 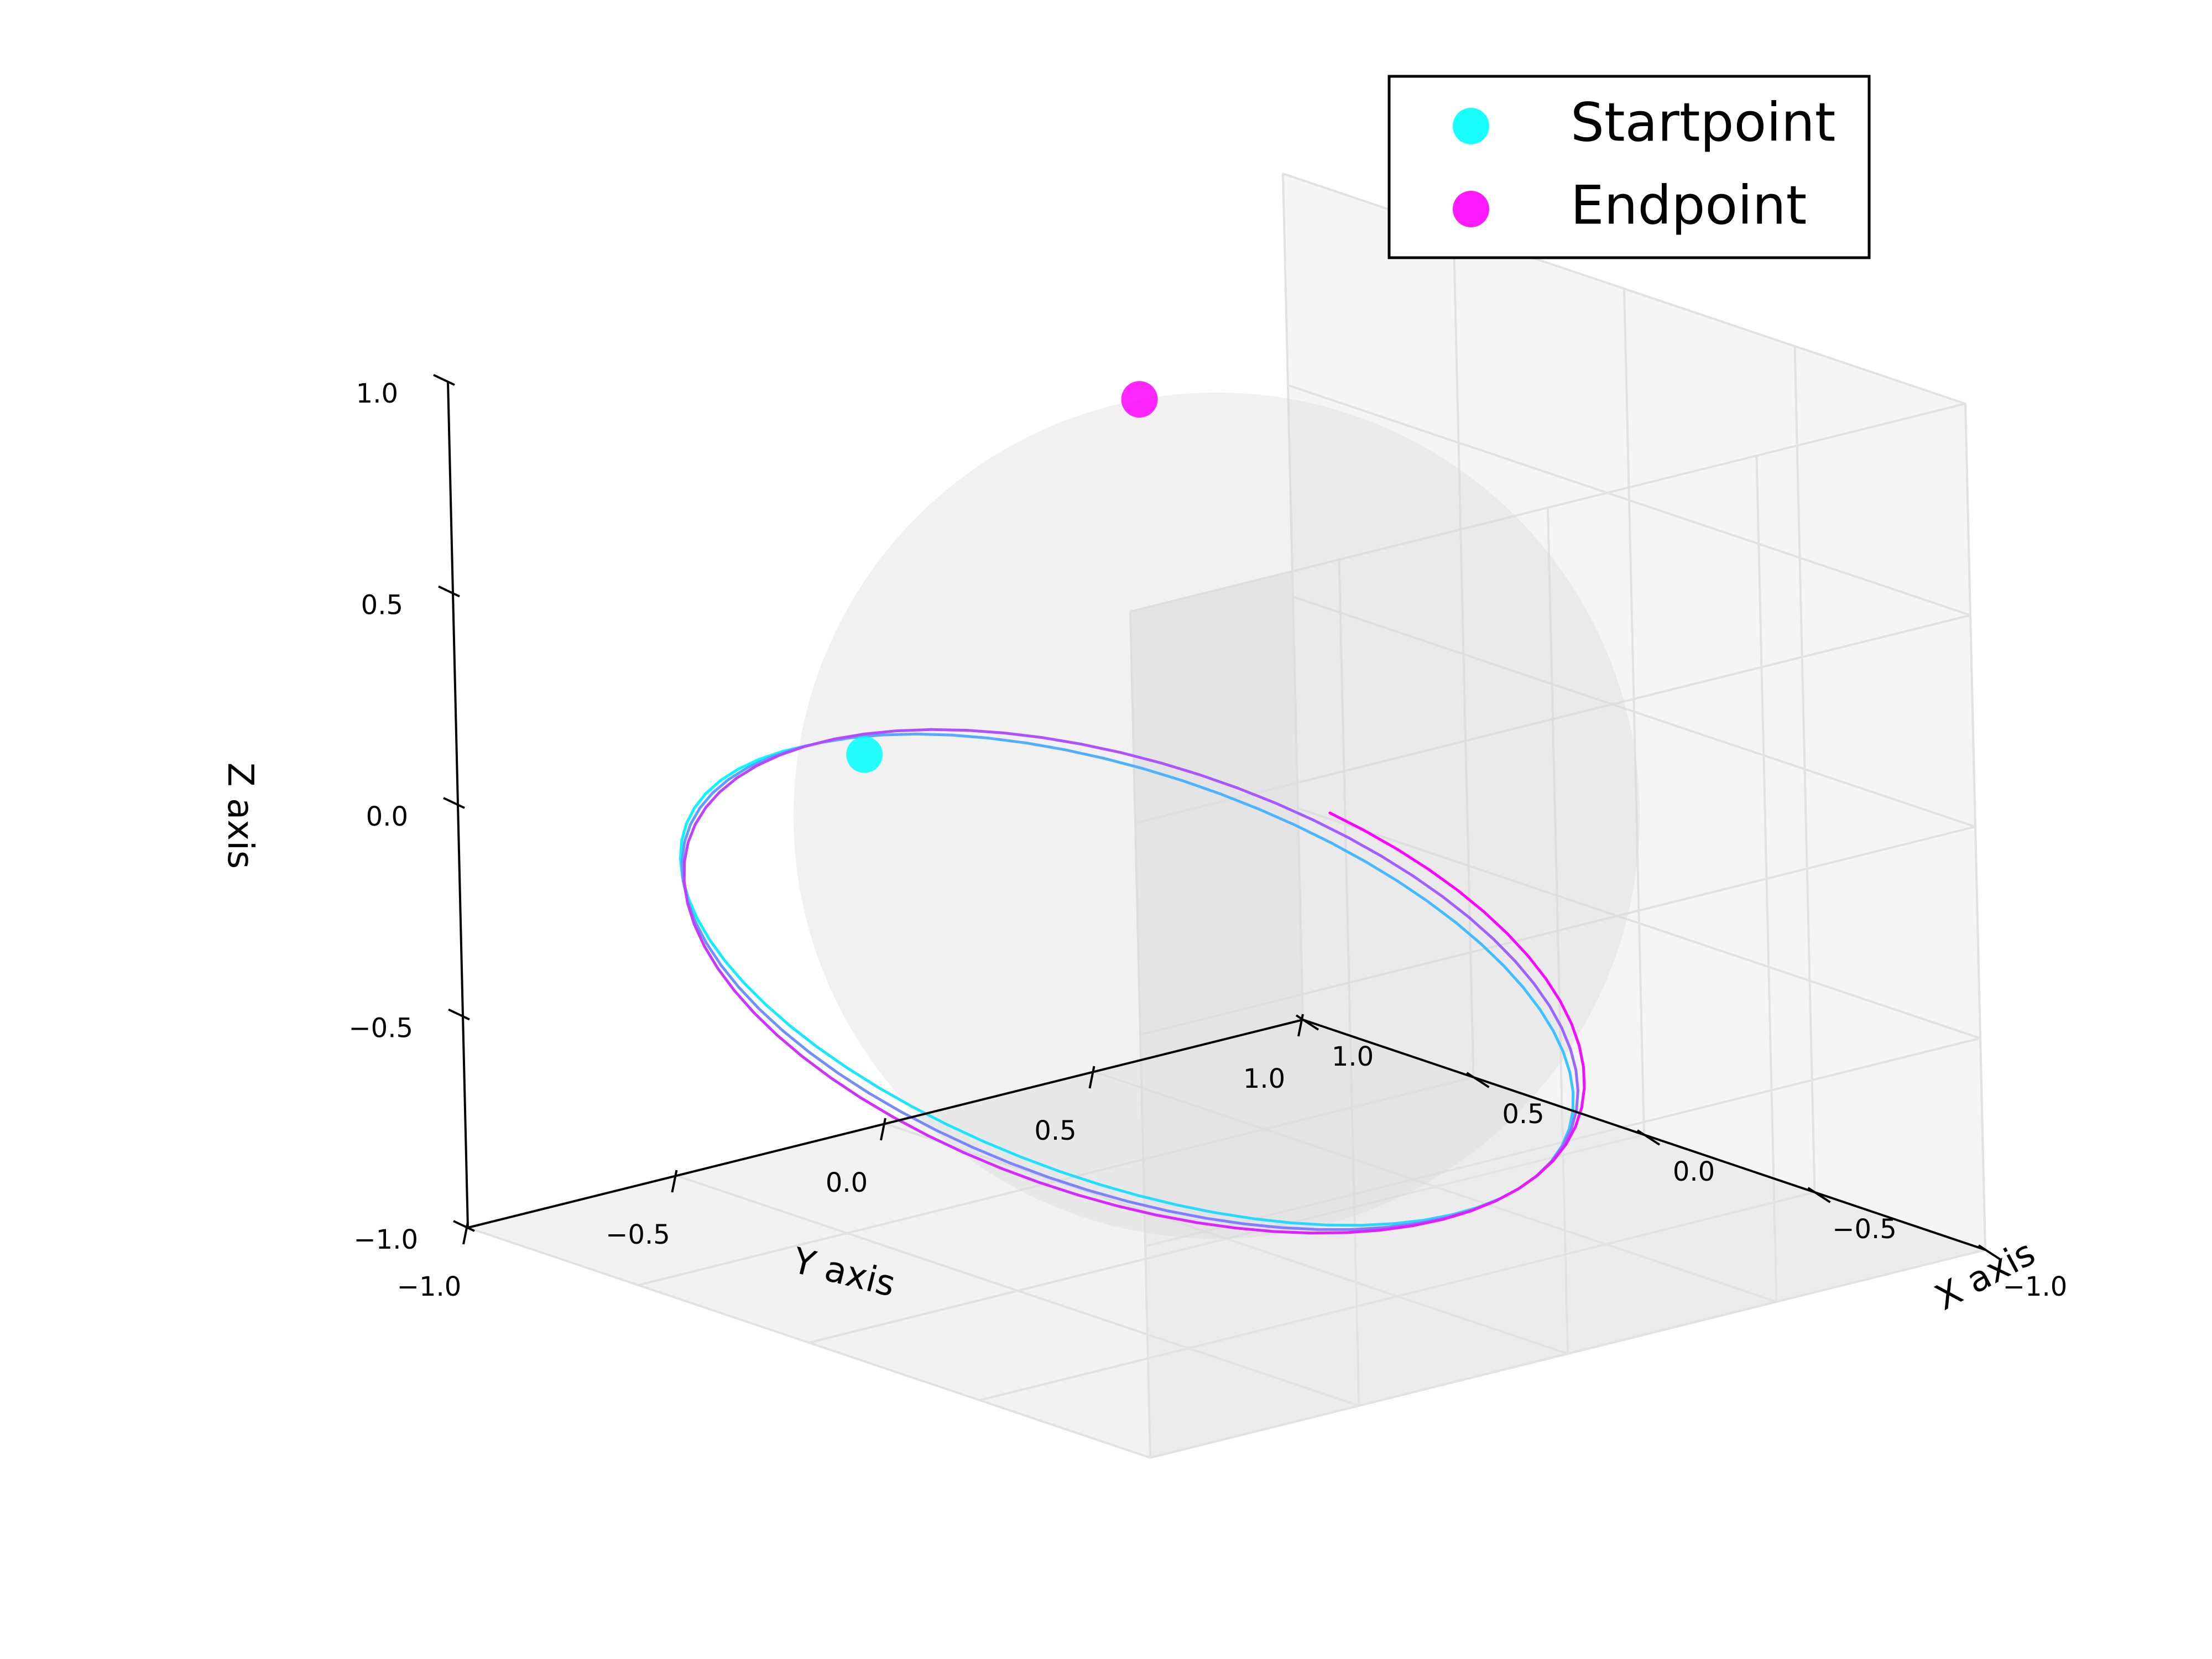 What do you see at coordinates (1703, 122) in the screenshot?
I see `legend-label-startpoint: Startpoint` at bounding box center [1703, 122].